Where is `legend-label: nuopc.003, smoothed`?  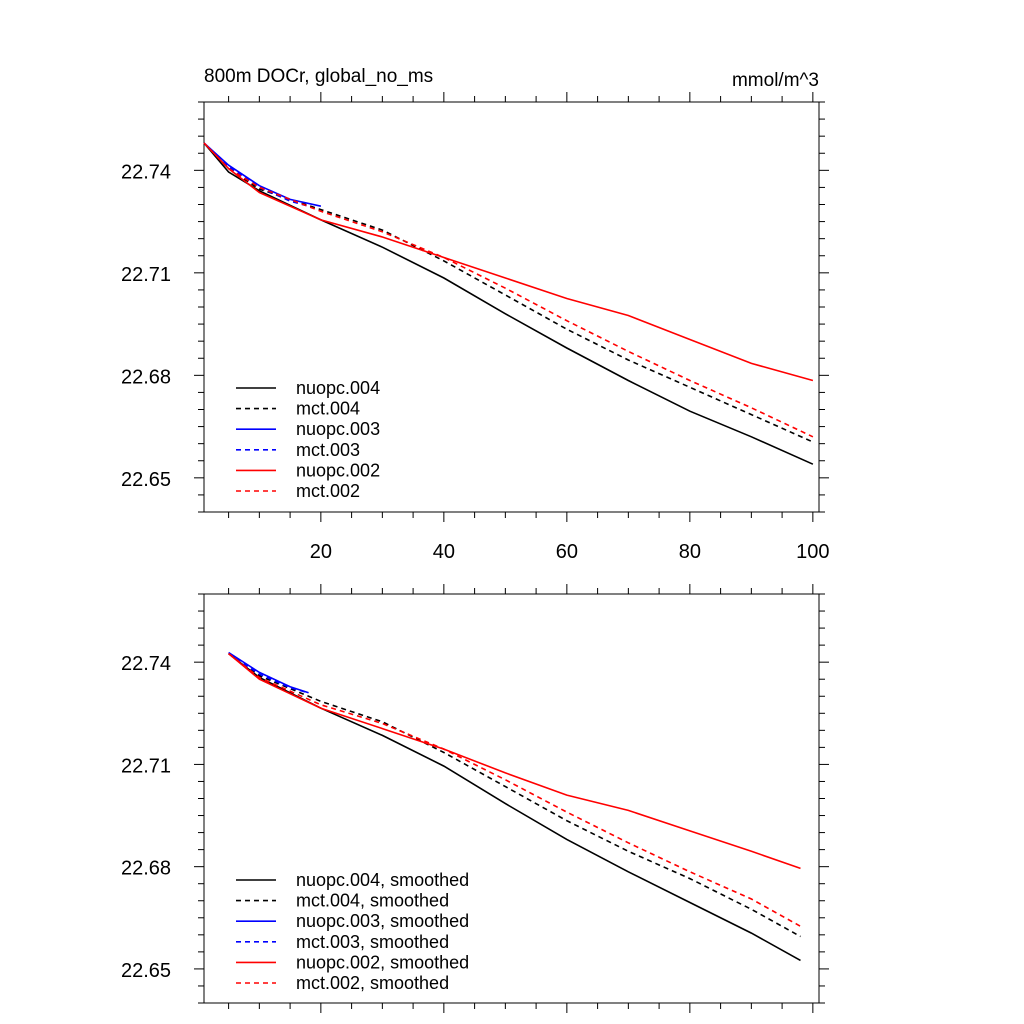
legend-label: nuopc.003, smoothed is located at coordinates (382, 921).